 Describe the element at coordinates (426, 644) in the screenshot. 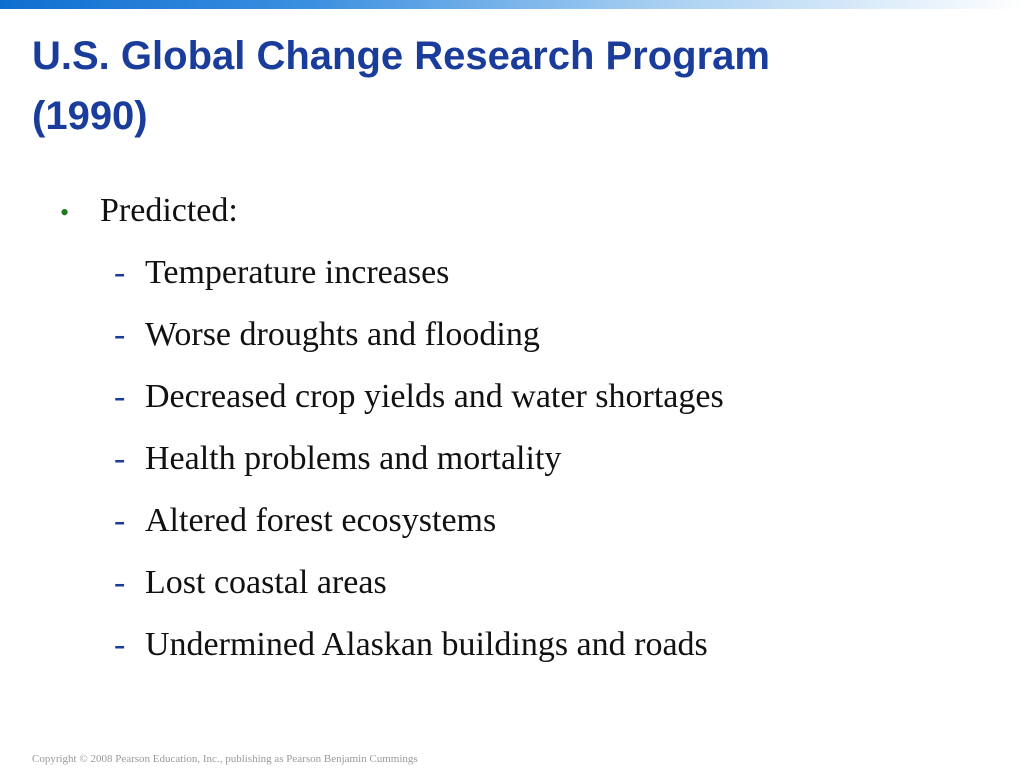

I see `sub-item-text: Undermined Alaskan buildings and roads` at that location.